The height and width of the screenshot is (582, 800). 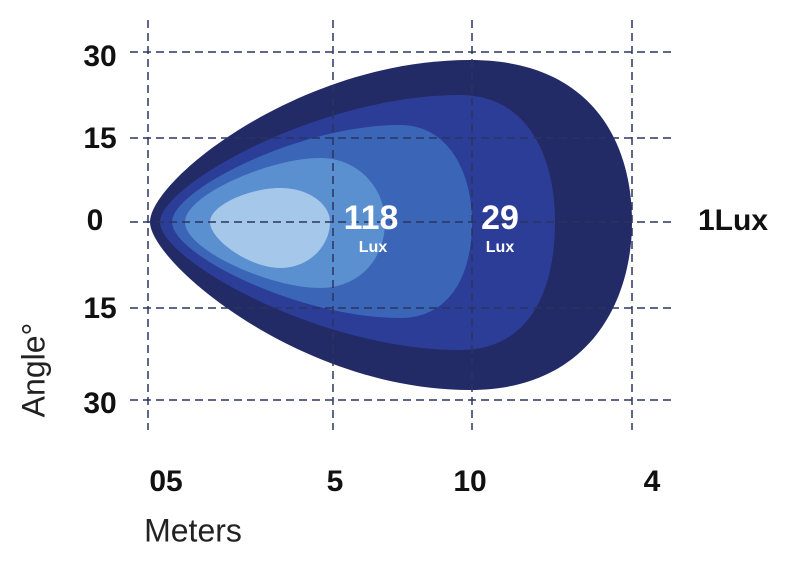 I want to click on x-label: 05, so click(x=165, y=481).